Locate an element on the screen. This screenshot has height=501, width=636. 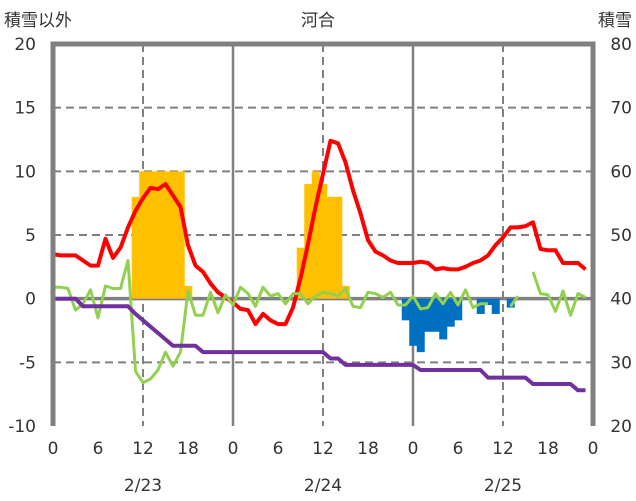
y-right-tick-label: 60 is located at coordinates (621, 172).